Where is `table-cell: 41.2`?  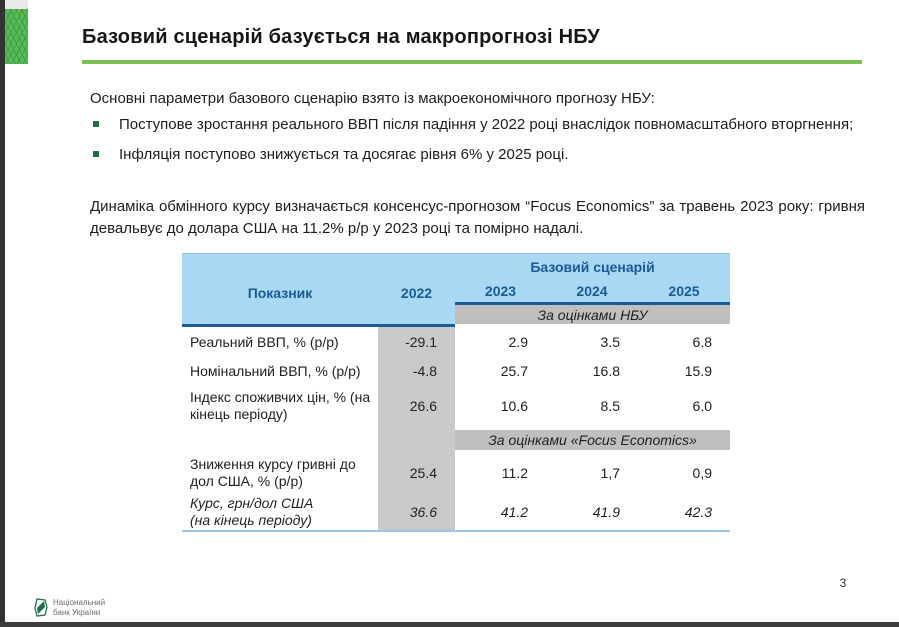 table-cell: 41.2 is located at coordinates (514, 511).